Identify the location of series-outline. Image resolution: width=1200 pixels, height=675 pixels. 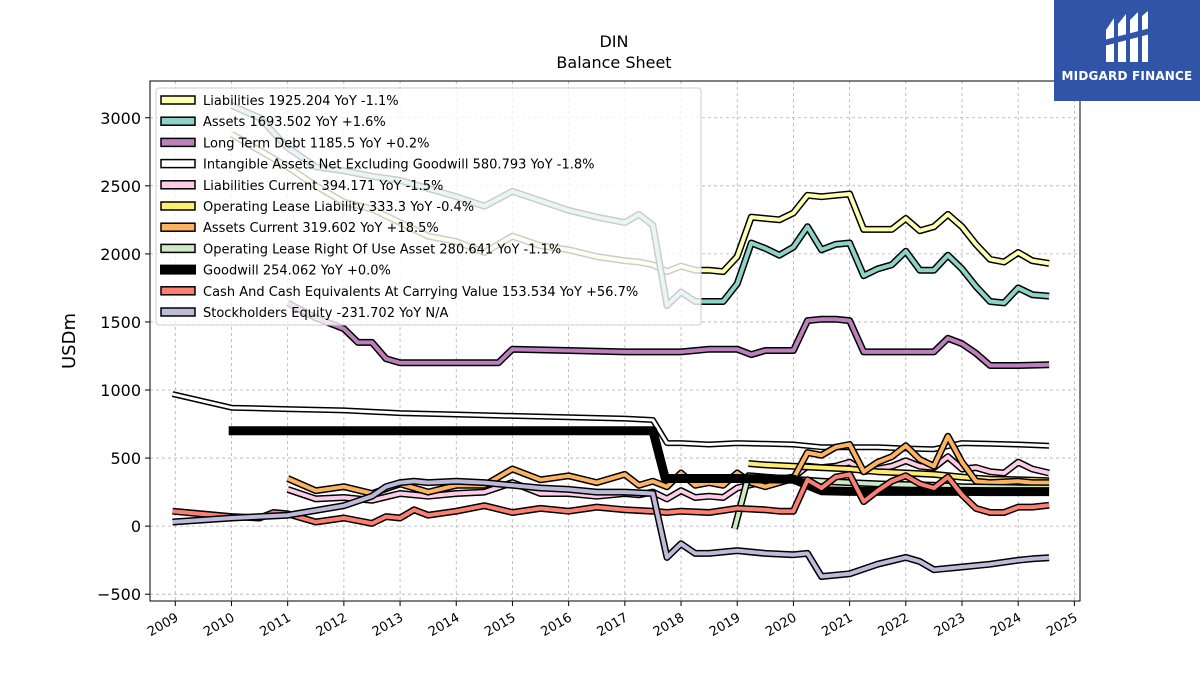
(610, 422).